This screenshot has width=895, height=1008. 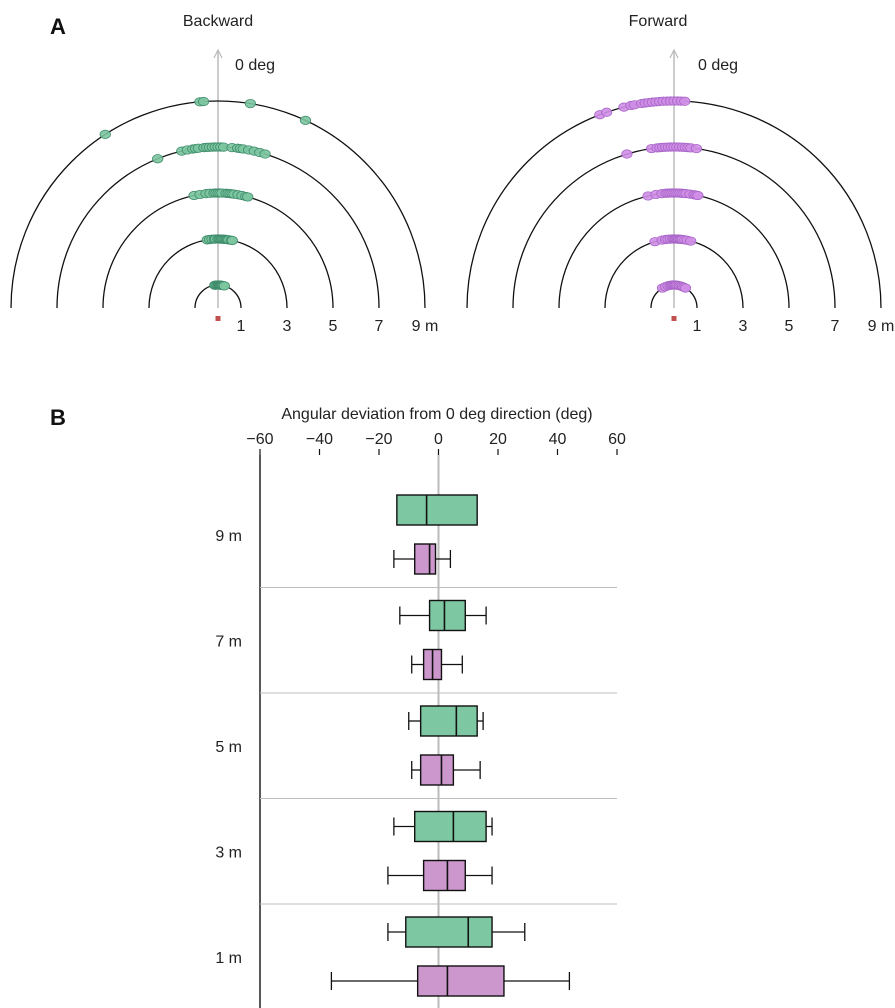 What do you see at coordinates (259, 439) in the screenshot?
I see `x-tick-label: −60` at bounding box center [259, 439].